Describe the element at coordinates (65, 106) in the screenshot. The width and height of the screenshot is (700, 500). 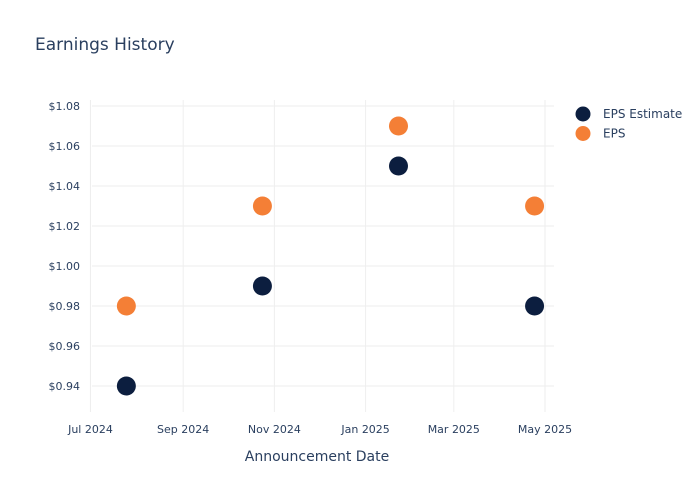
I see `y-tick-label: $1.08` at that location.